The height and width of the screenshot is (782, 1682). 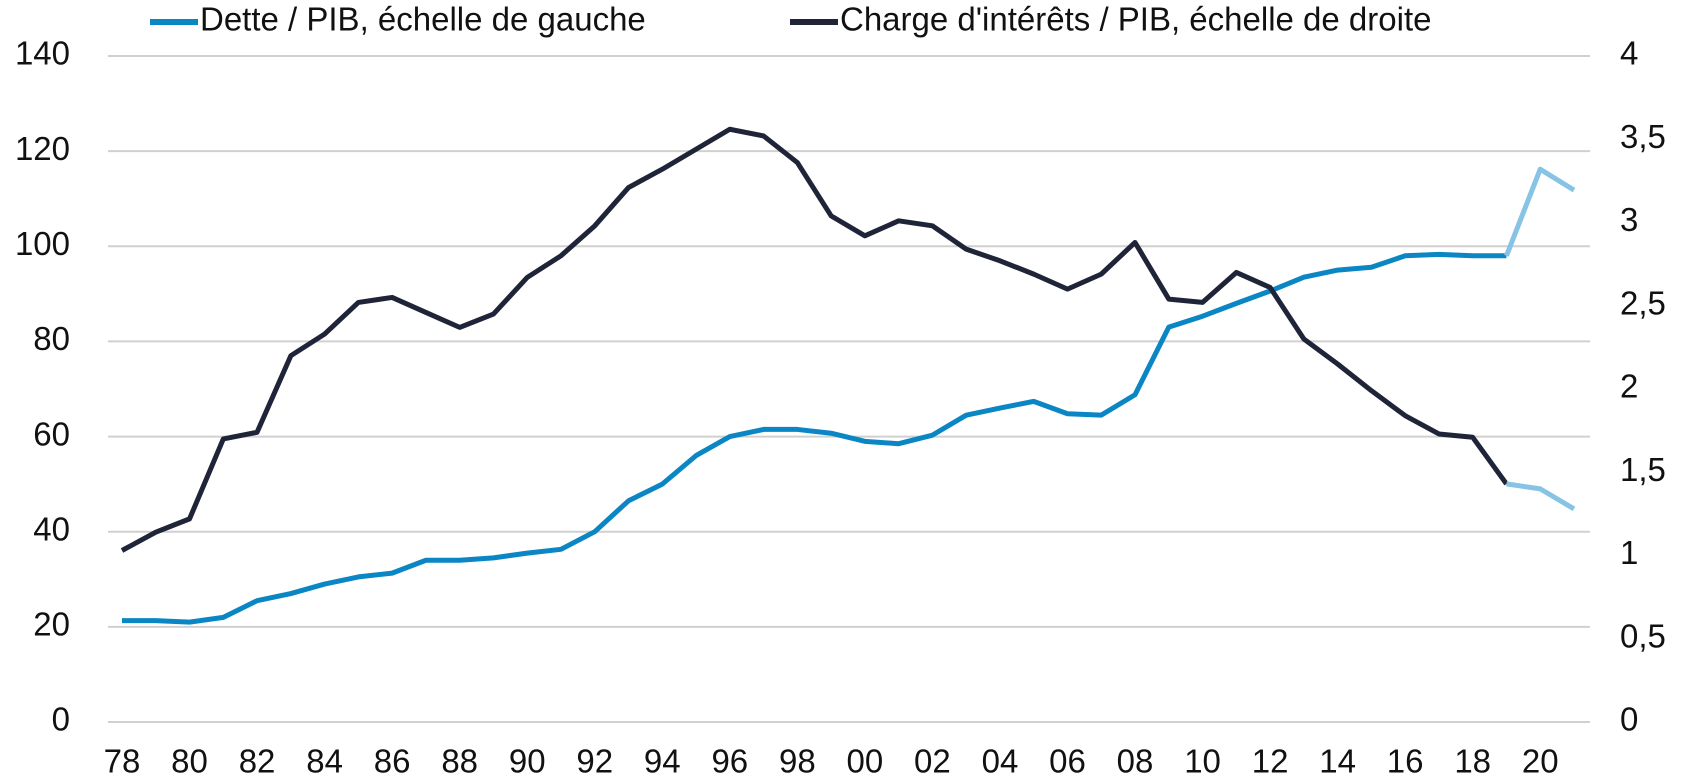 What do you see at coordinates (42, 53) in the screenshot?
I see `y-tick-label: 140` at bounding box center [42, 53].